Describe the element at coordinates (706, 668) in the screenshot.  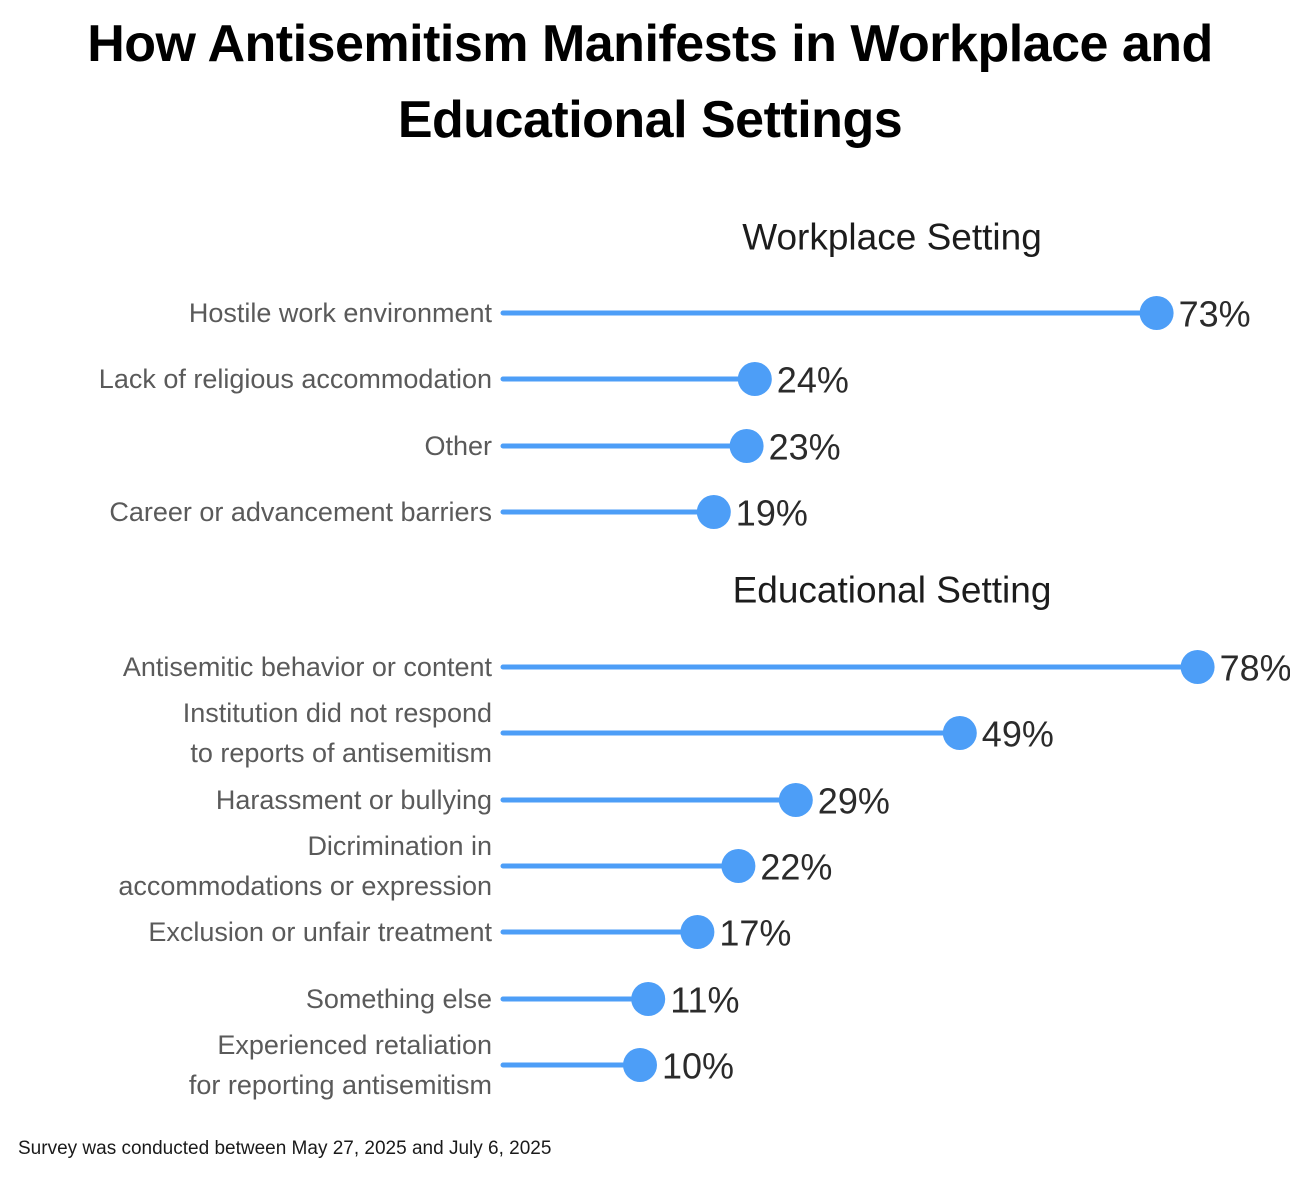
I see `lollipop-row: Antisemitic behavior or content 78%` at that location.